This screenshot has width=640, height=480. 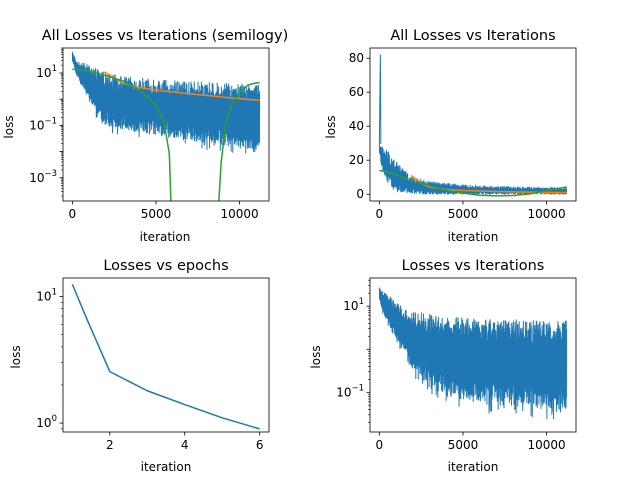 I want to click on y-tick-label: 40, so click(x=356, y=126).